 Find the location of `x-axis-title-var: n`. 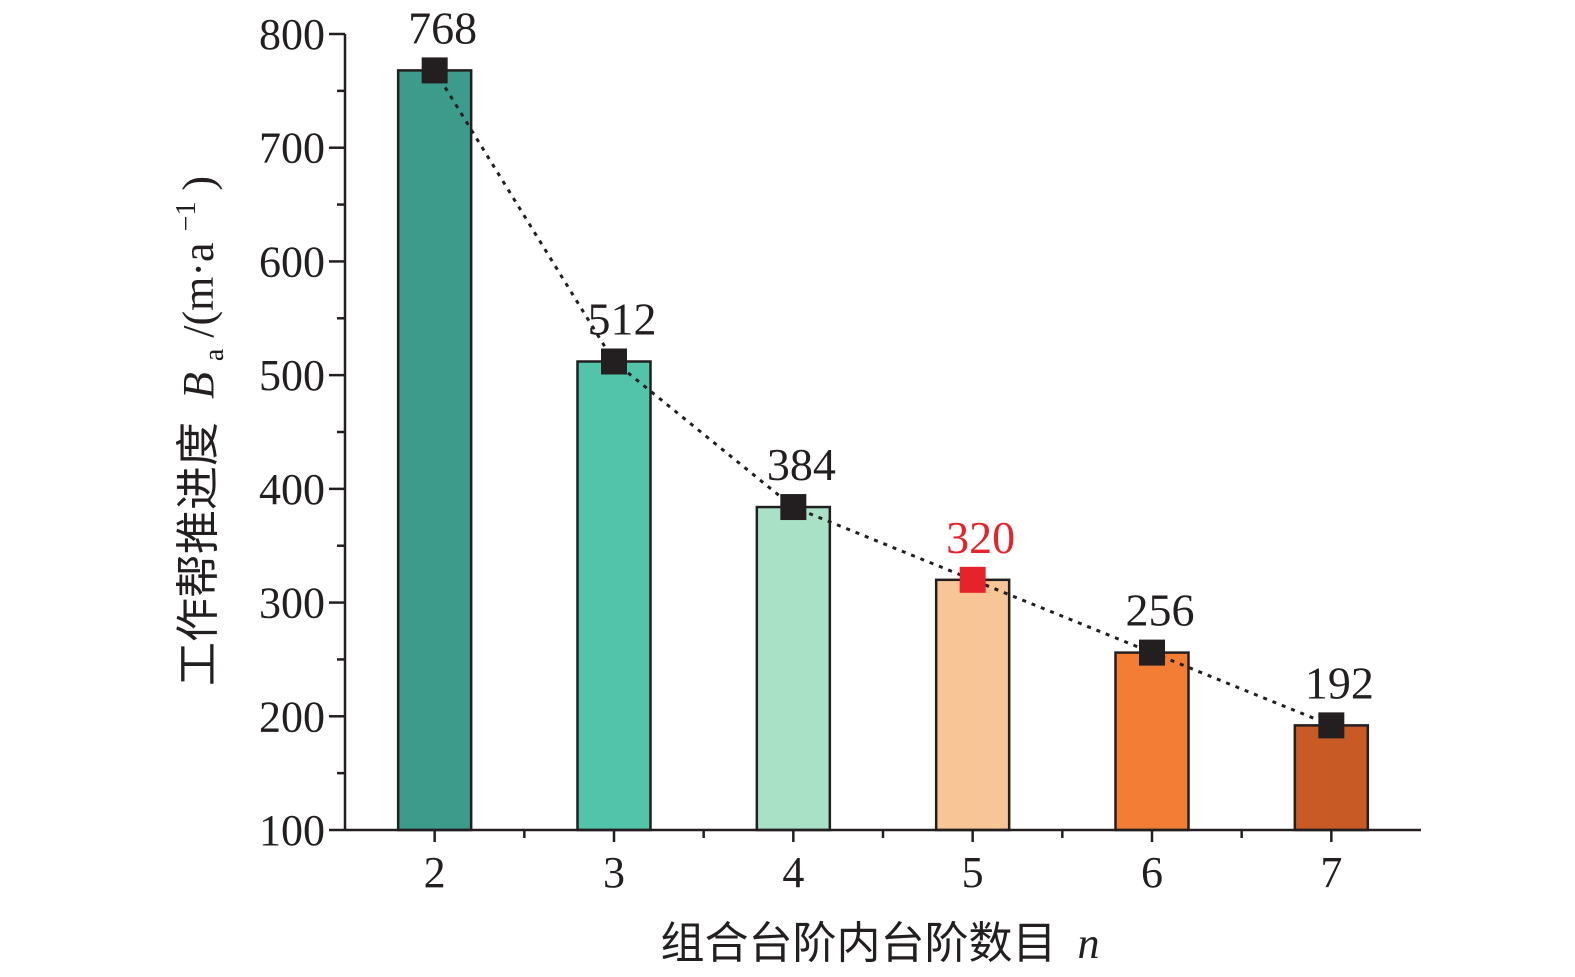

x-axis-title-var: n is located at coordinates (1089, 943).